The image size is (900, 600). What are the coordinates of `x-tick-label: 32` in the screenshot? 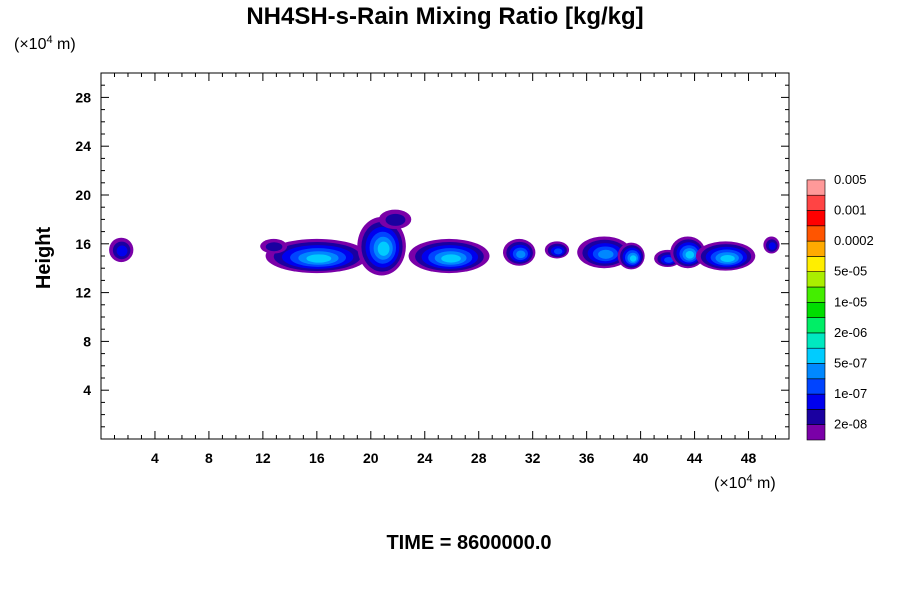 It's located at (533, 458).